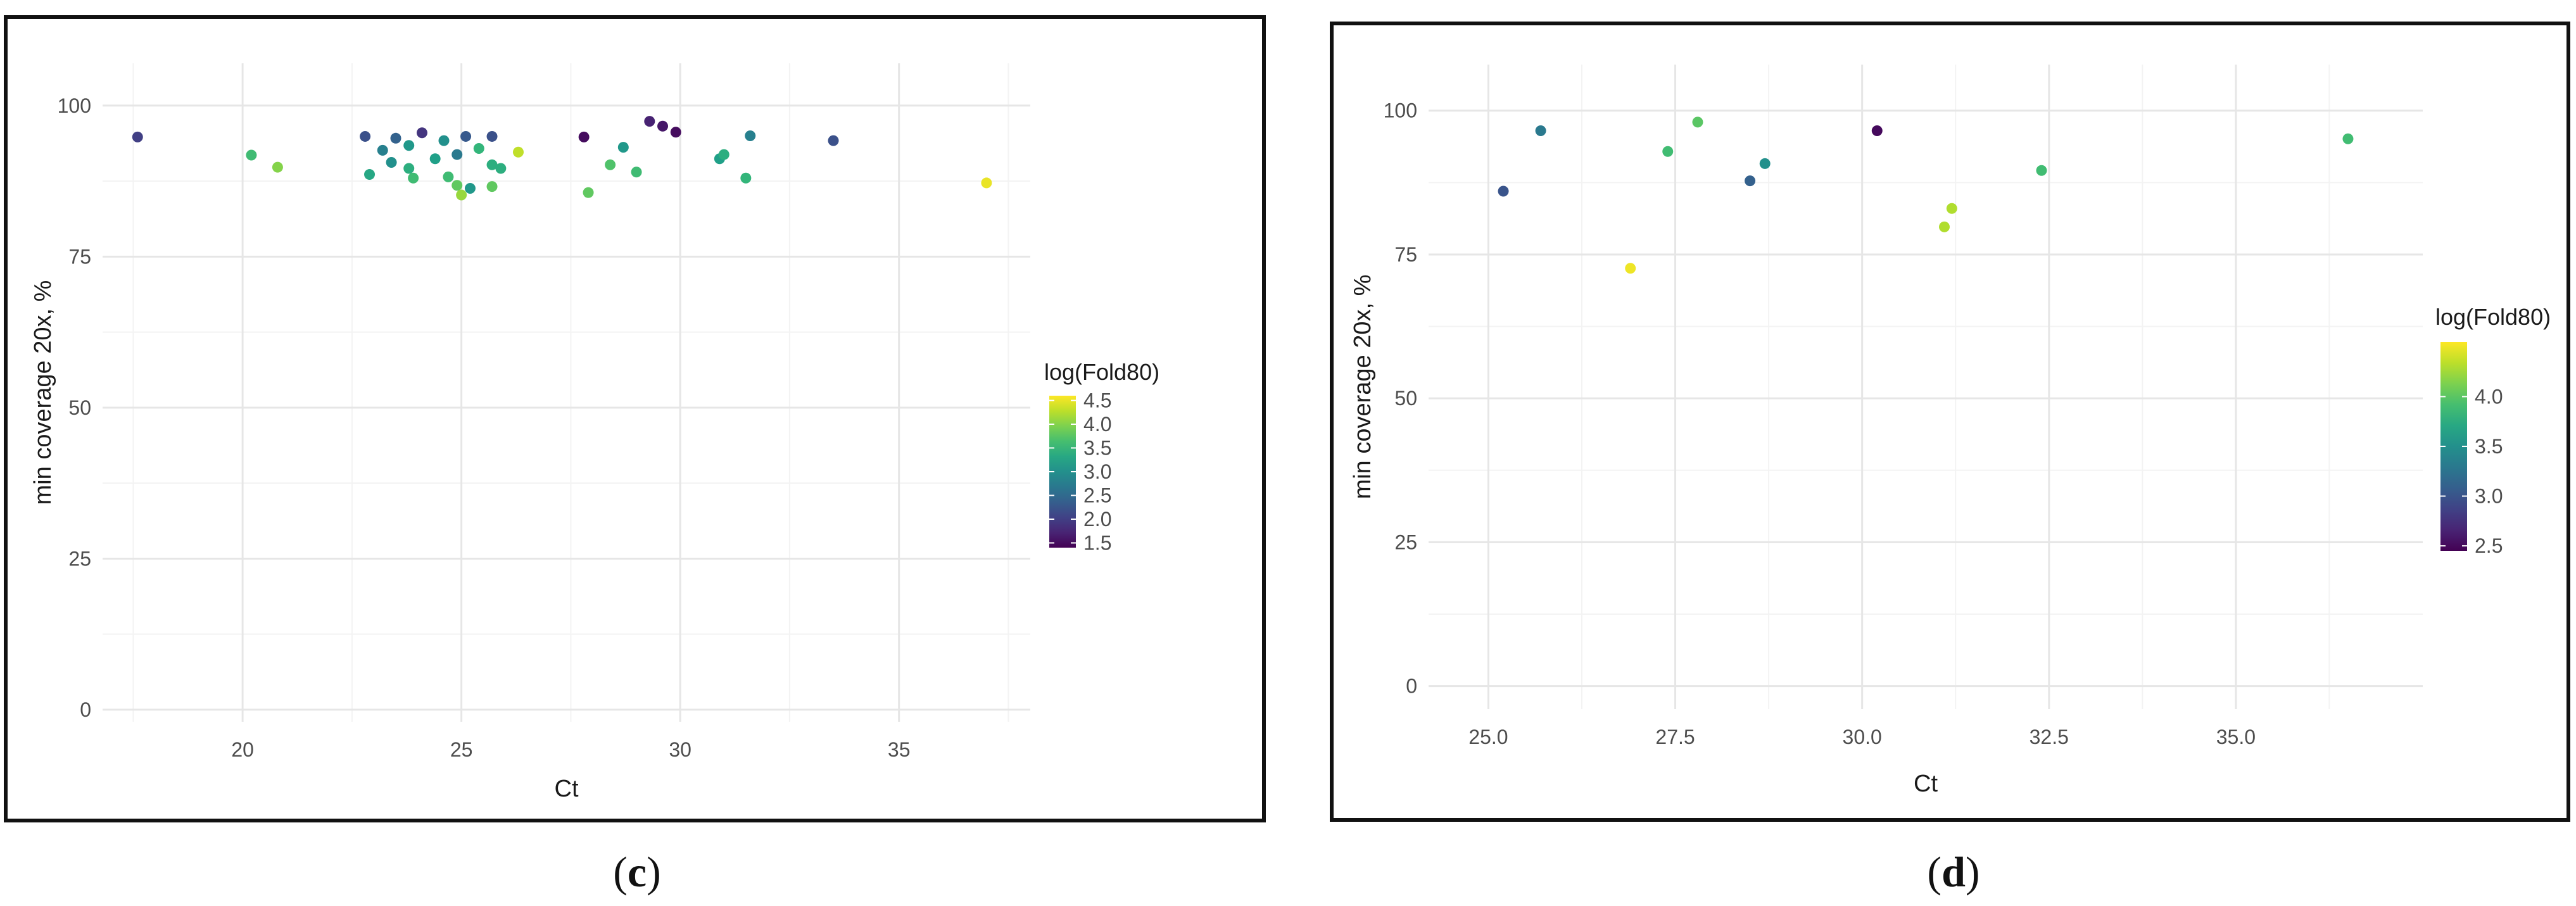 Image resolution: width=2576 pixels, height=906 pixels. Describe the element at coordinates (899, 750) in the screenshot. I see `x-tick-label: 35` at that location.